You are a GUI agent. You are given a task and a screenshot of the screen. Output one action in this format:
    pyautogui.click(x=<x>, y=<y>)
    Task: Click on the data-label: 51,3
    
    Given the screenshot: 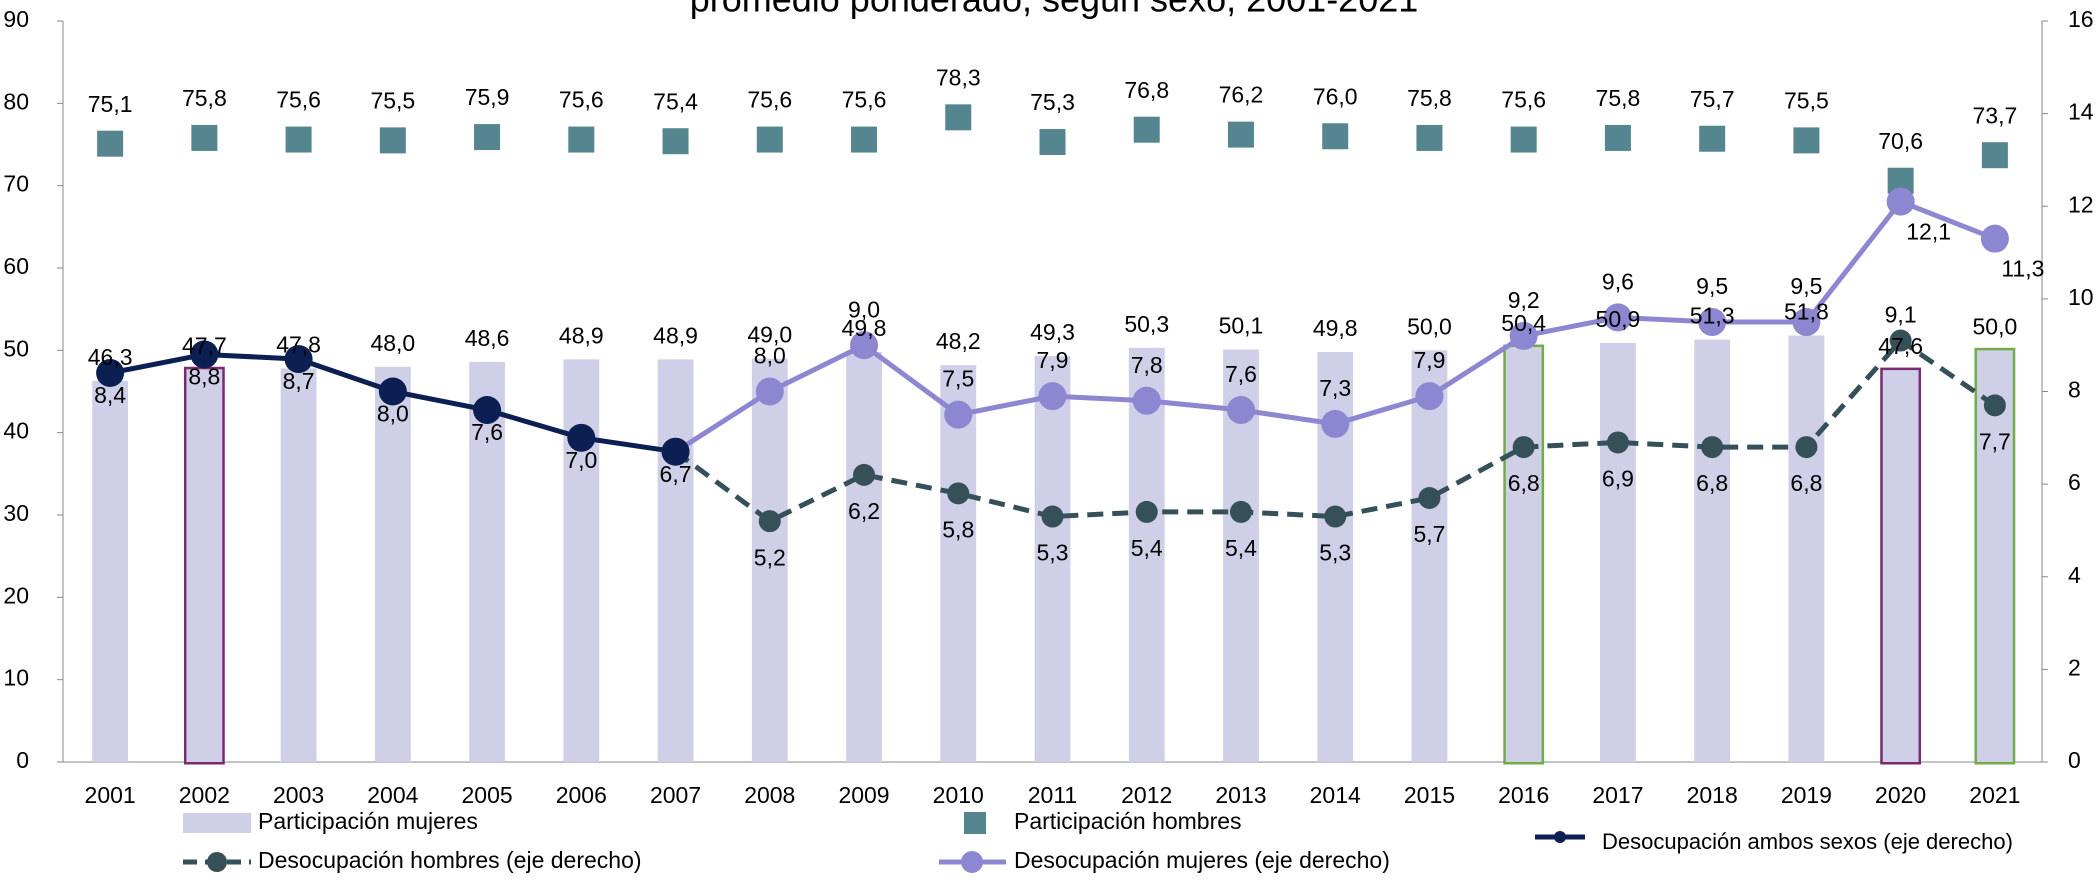 What is the action you would take?
    pyautogui.click(x=1712, y=316)
    